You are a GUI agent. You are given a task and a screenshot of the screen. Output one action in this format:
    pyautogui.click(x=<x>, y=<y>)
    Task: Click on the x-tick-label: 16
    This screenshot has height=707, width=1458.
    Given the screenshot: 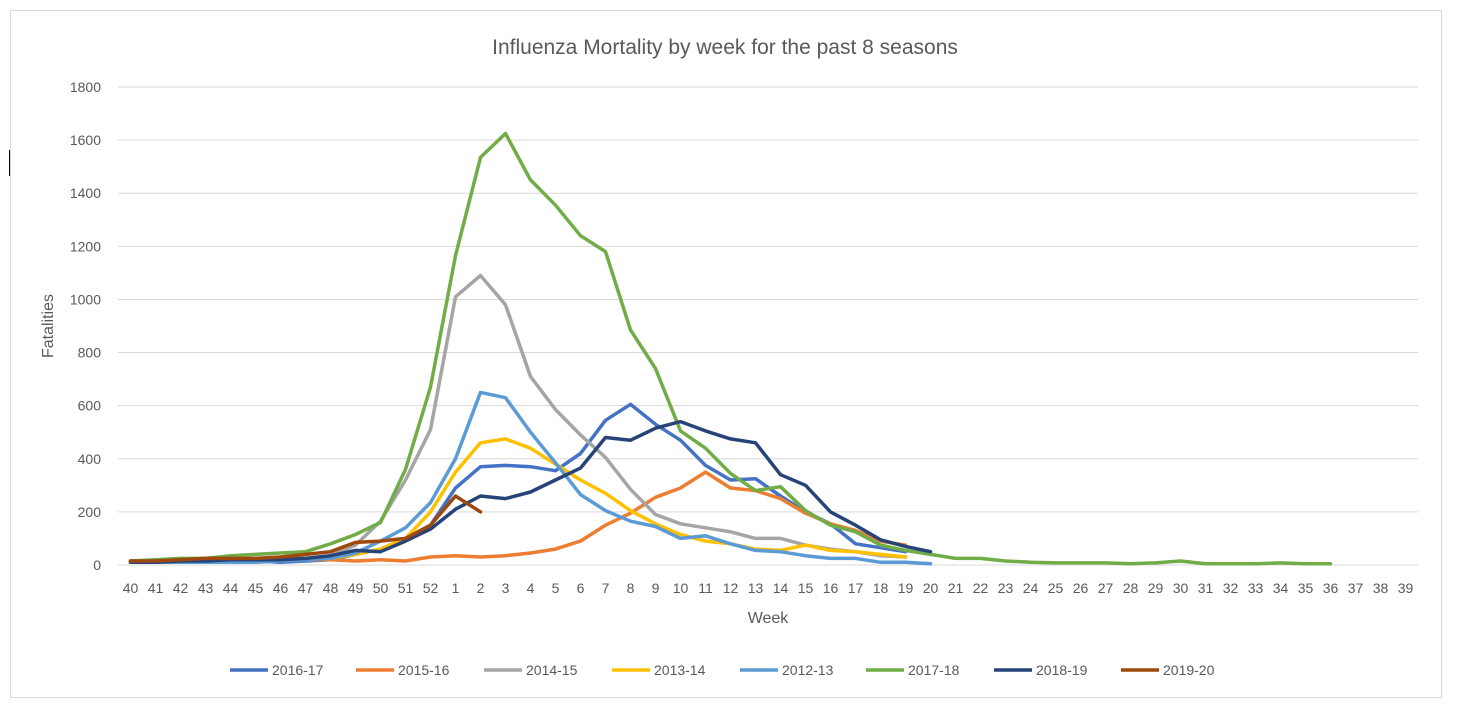 What is the action you would take?
    pyautogui.click(x=831, y=588)
    